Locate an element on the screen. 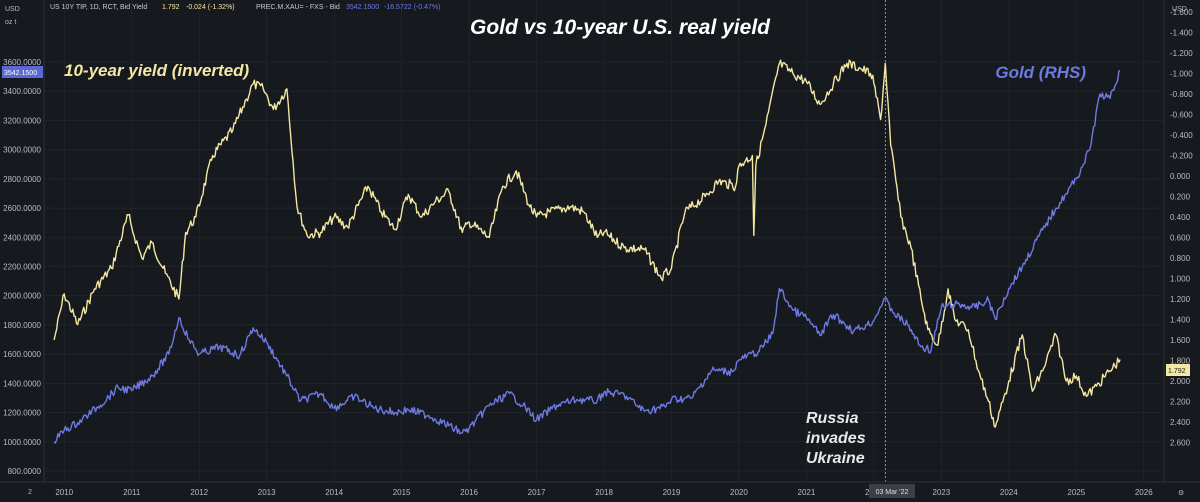 This screenshot has width=1200, height=502. annotation-text-line2: invades is located at coordinates (836, 438).